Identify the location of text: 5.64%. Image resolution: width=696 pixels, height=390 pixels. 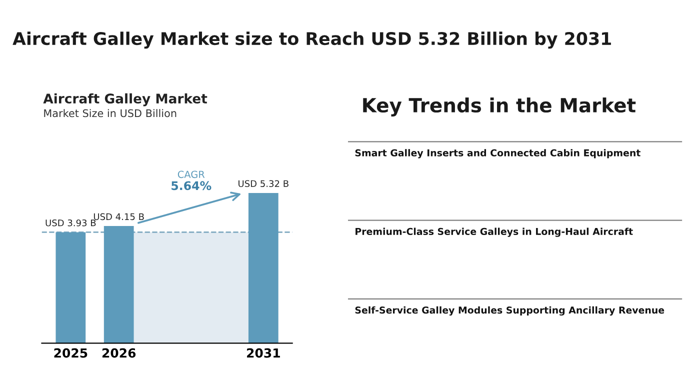
(192, 185).